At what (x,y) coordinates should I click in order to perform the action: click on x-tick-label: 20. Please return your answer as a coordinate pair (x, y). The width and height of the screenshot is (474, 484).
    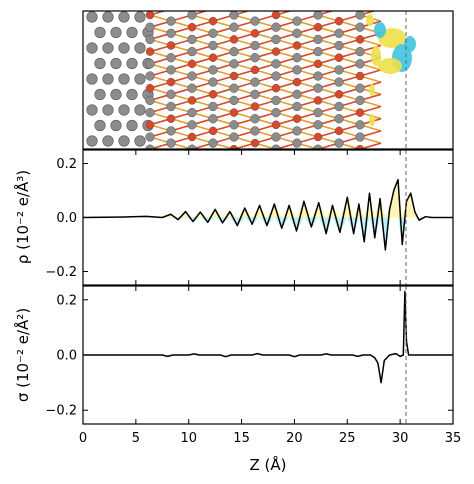
    Looking at the image, I should click on (294, 438).